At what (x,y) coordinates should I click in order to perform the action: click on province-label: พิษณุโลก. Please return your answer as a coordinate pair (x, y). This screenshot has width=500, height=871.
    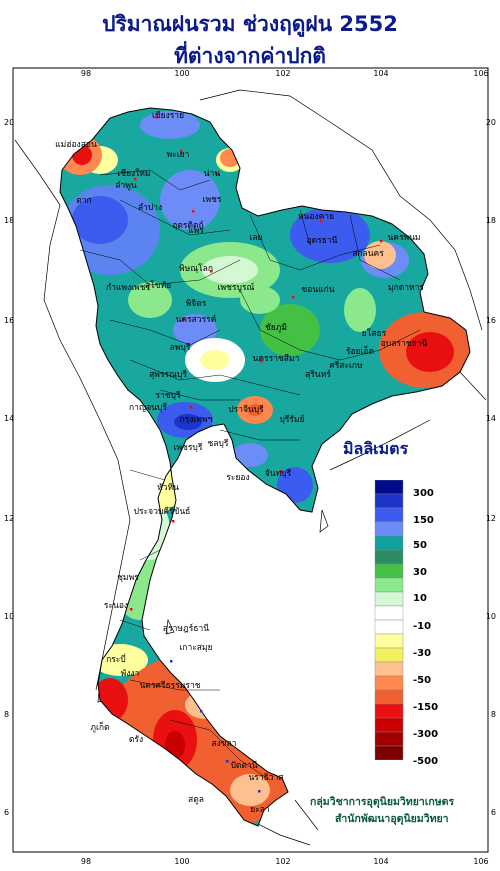
    Looking at the image, I should click on (196, 268).